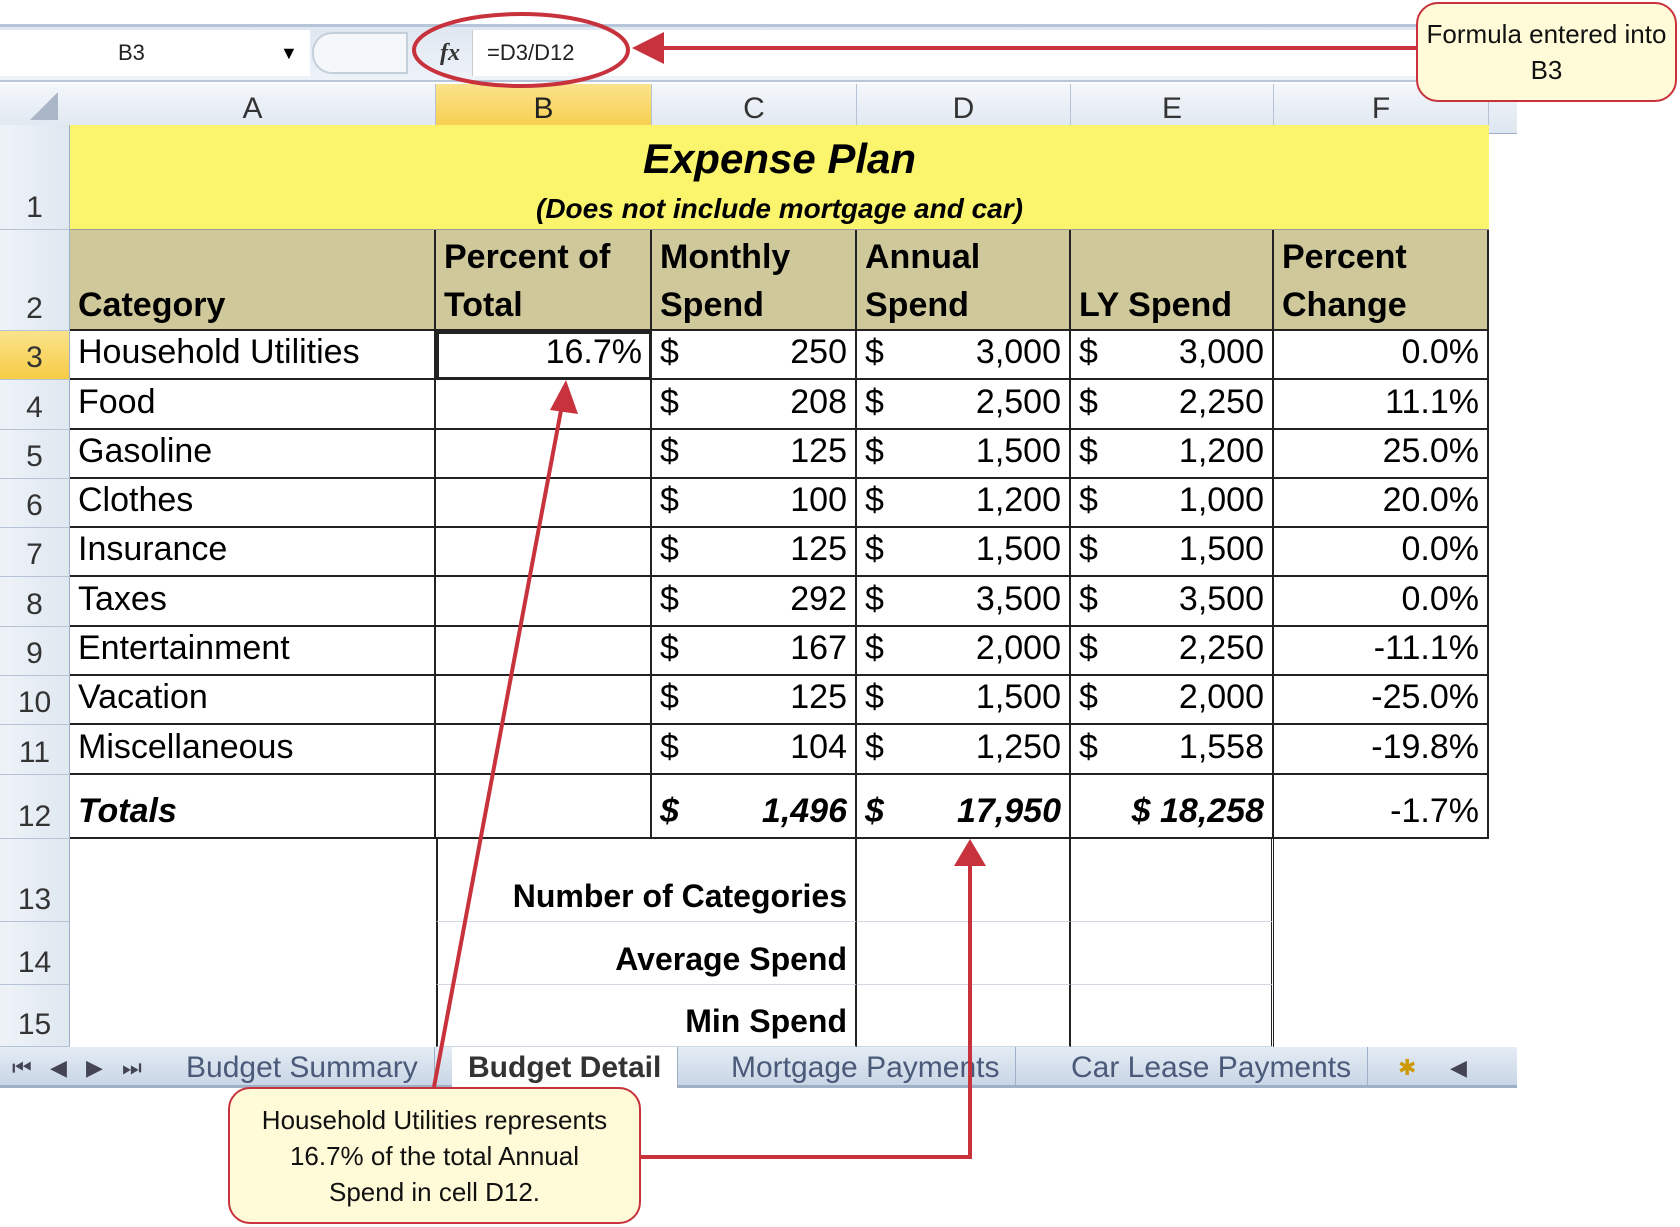 The width and height of the screenshot is (1680, 1227). I want to click on row-header-7: 7, so click(35, 552).